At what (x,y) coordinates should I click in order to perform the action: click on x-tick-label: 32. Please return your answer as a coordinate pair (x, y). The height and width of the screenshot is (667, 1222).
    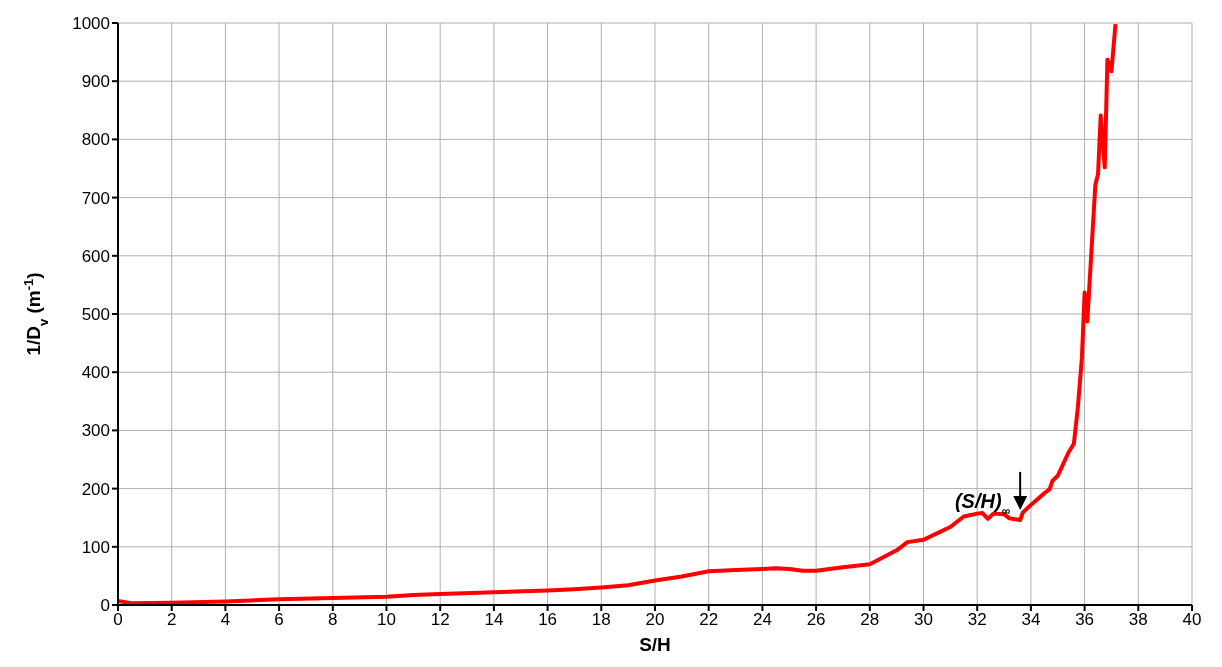
    Looking at the image, I should click on (977, 620).